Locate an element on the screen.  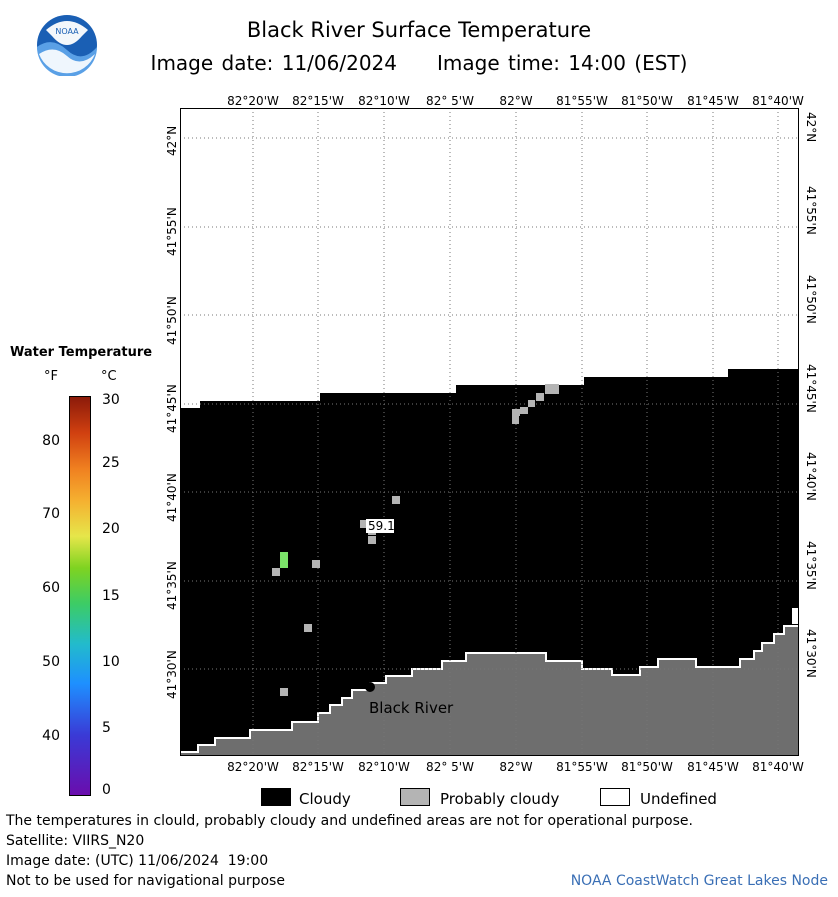
f-tick: 50 is located at coordinates (51, 662).